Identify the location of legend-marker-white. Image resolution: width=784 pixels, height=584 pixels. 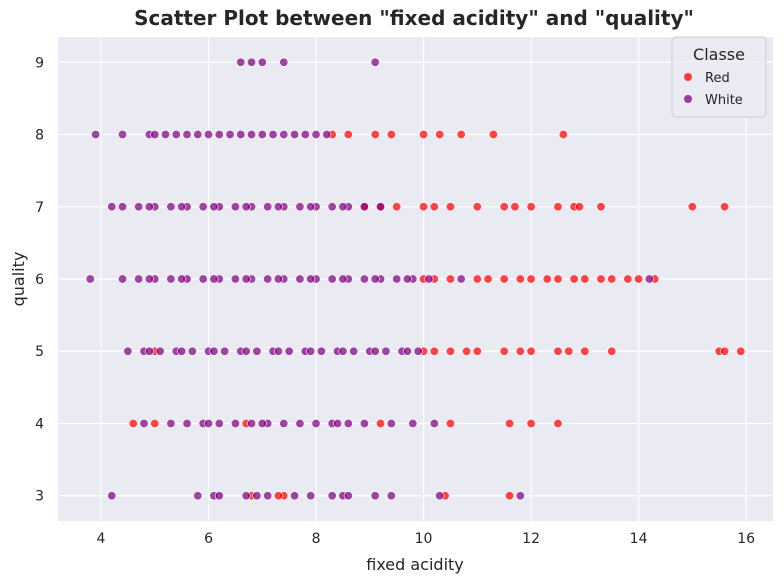
(688, 99).